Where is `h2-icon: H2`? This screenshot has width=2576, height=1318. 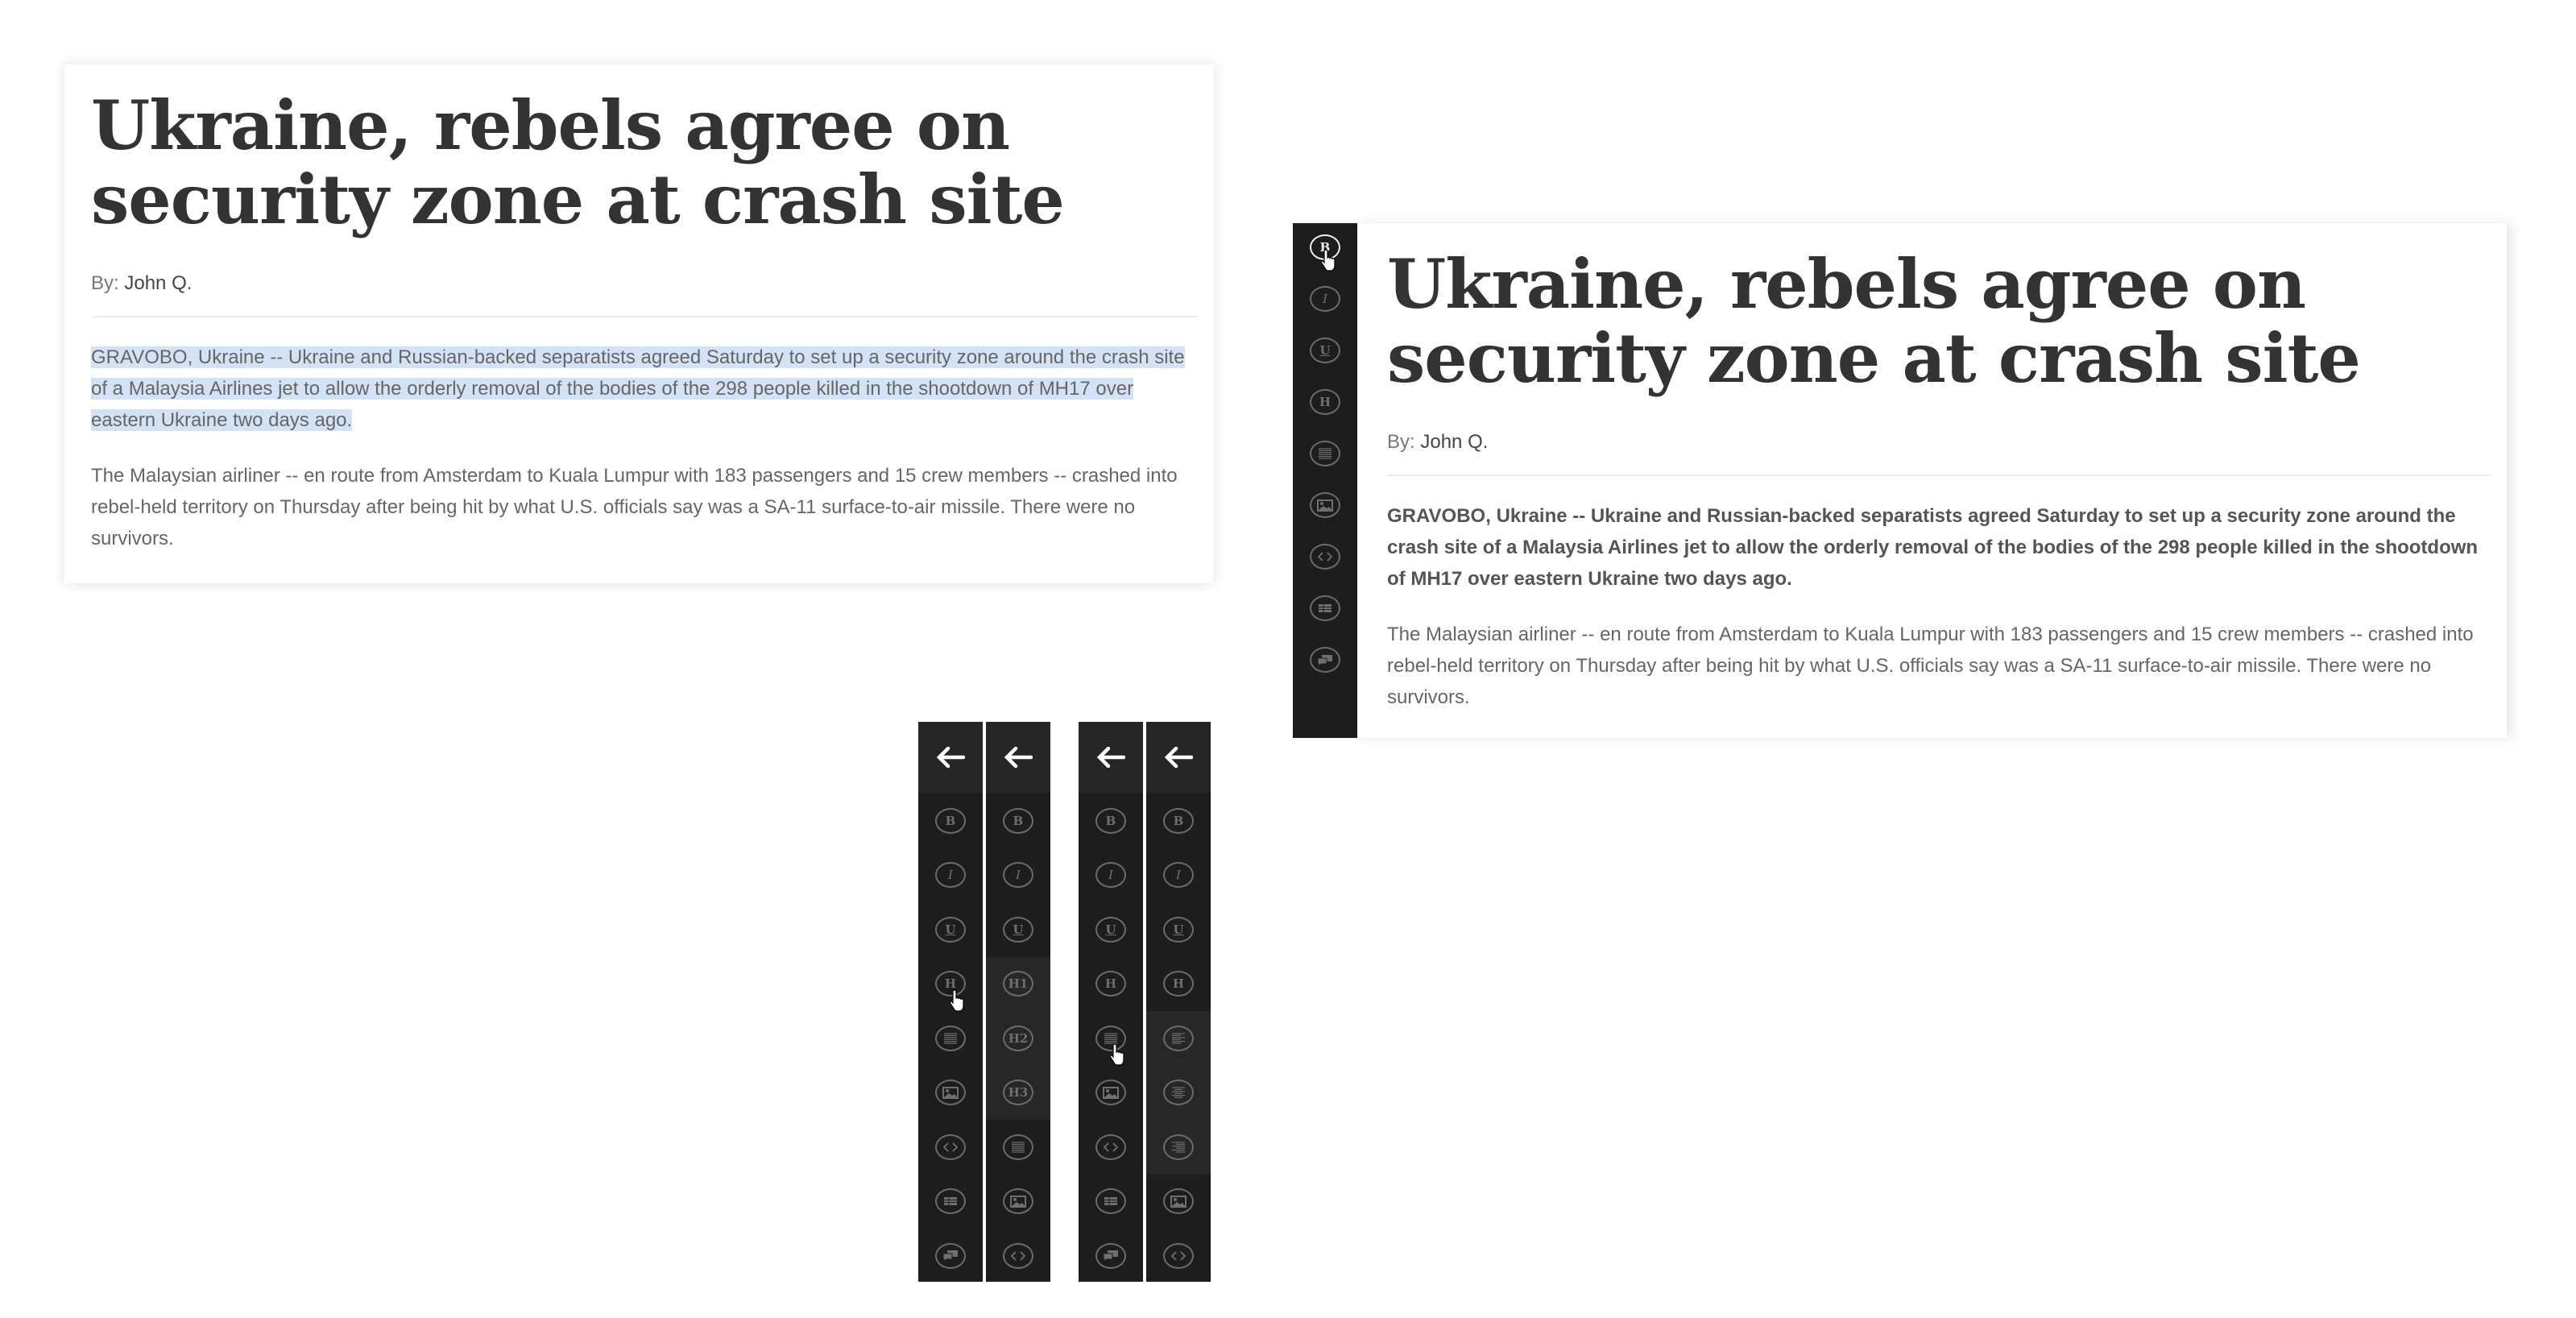 h2-icon: H2 is located at coordinates (1018, 1038).